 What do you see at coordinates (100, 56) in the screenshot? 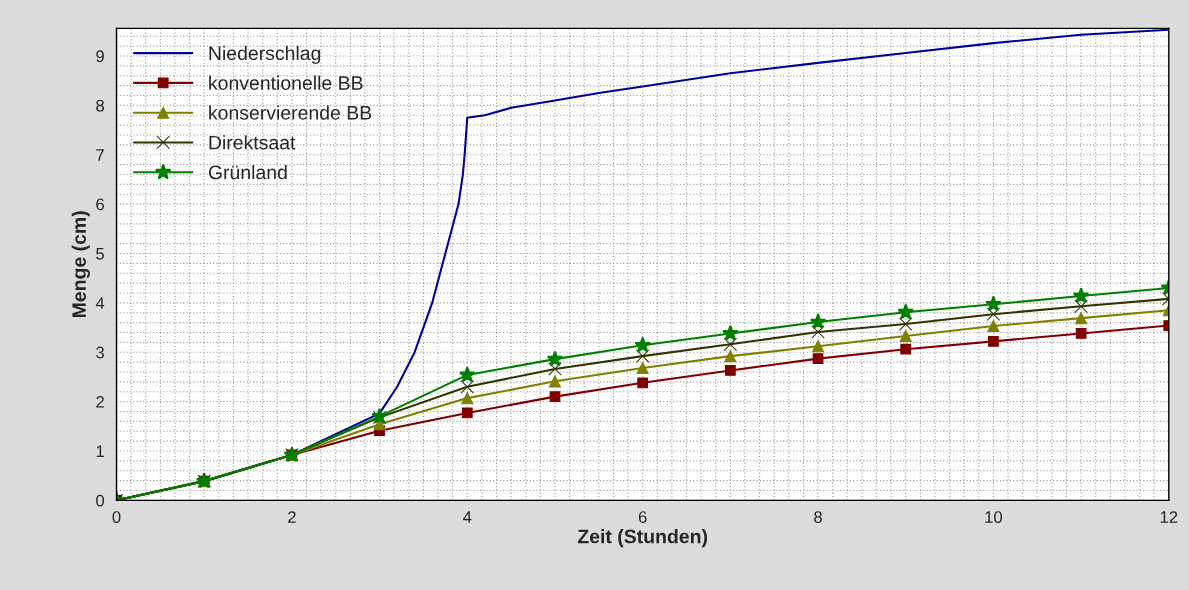
I see `y-tick-label: 9` at bounding box center [100, 56].